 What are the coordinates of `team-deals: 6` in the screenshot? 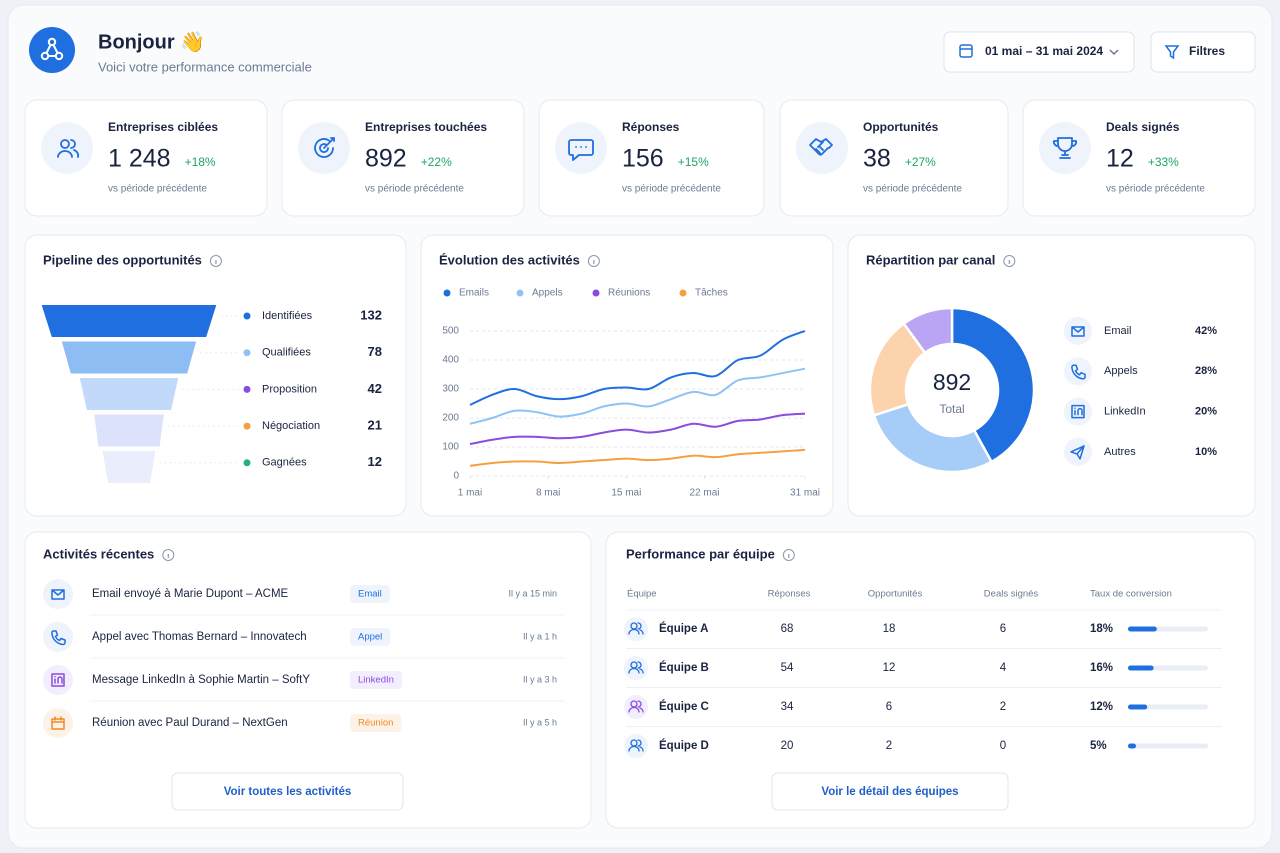 It's located at (1003, 629).